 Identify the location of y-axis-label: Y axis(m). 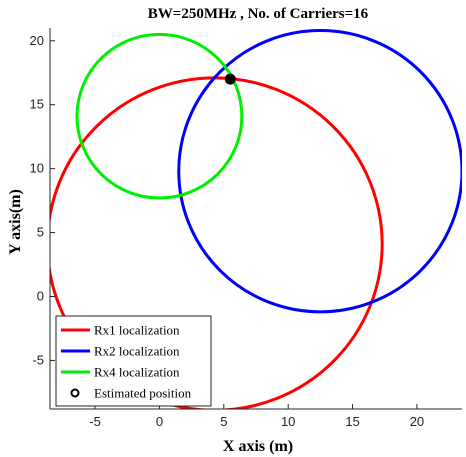
(15, 222).